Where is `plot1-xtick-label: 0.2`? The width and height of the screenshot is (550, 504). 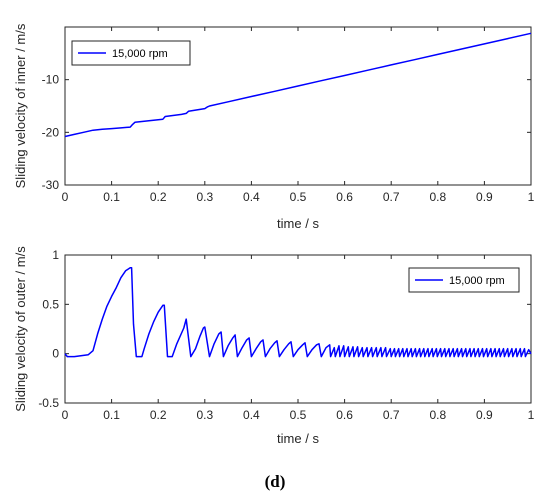 plot1-xtick-label: 0.2 is located at coordinates (158, 197).